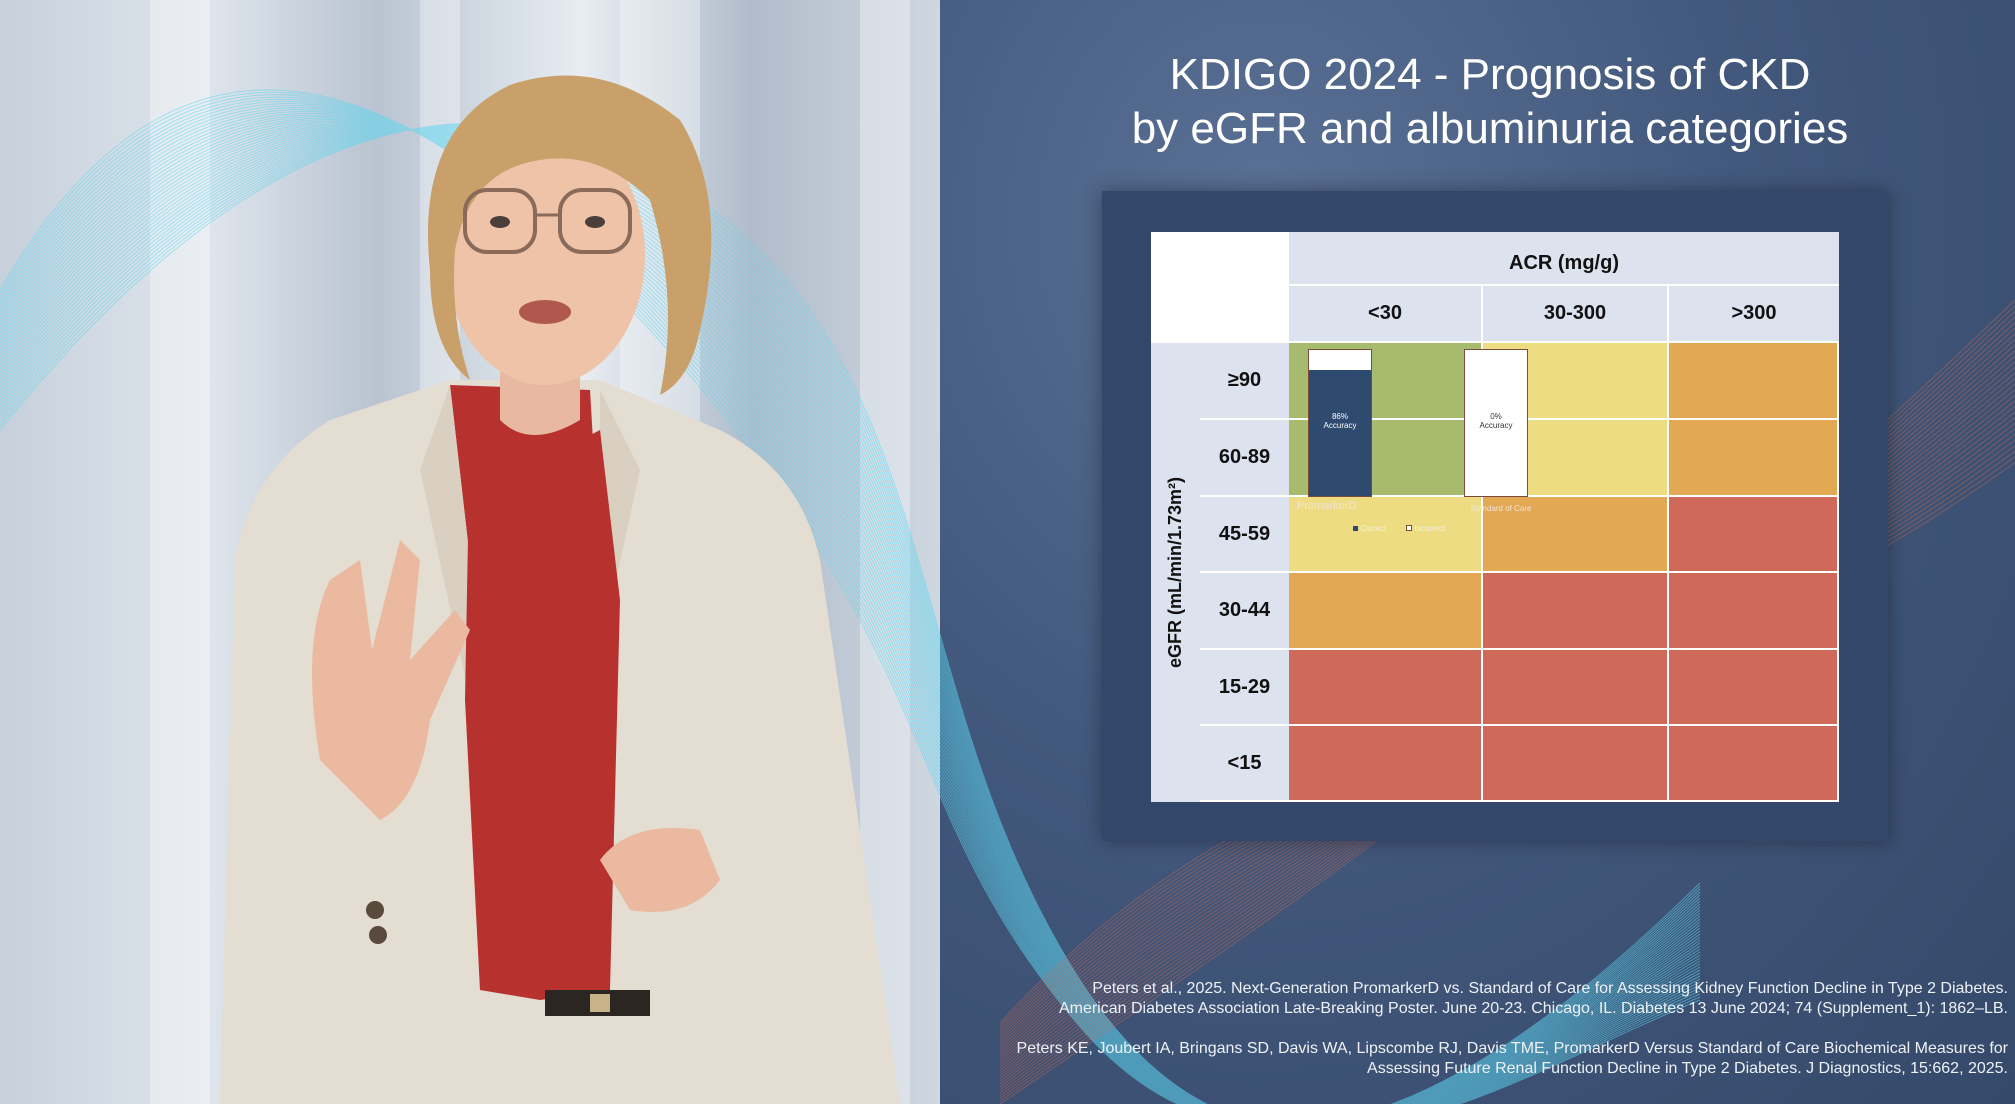 The image size is (2015, 1104). Describe the element at coordinates (1244, 535) in the screenshot. I see `egfr-category-45-59: 45-59` at that location.